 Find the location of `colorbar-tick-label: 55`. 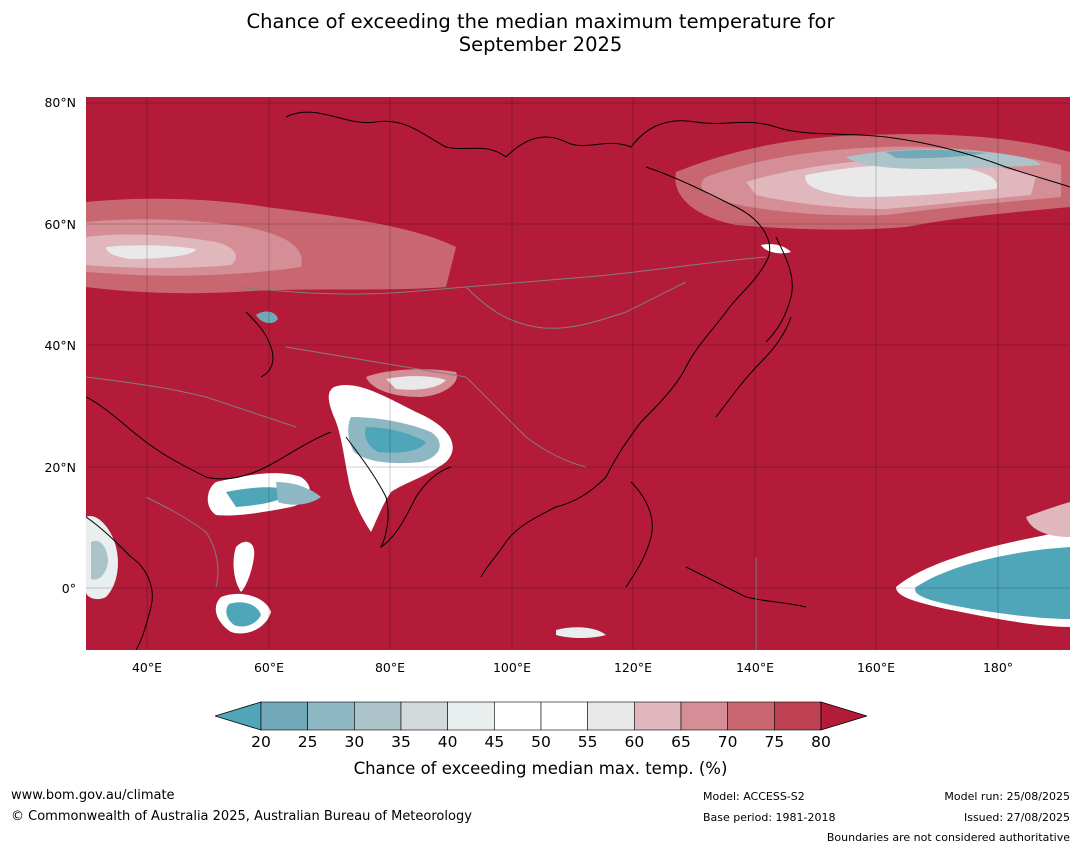

colorbar-tick-label: 55 is located at coordinates (587, 742).